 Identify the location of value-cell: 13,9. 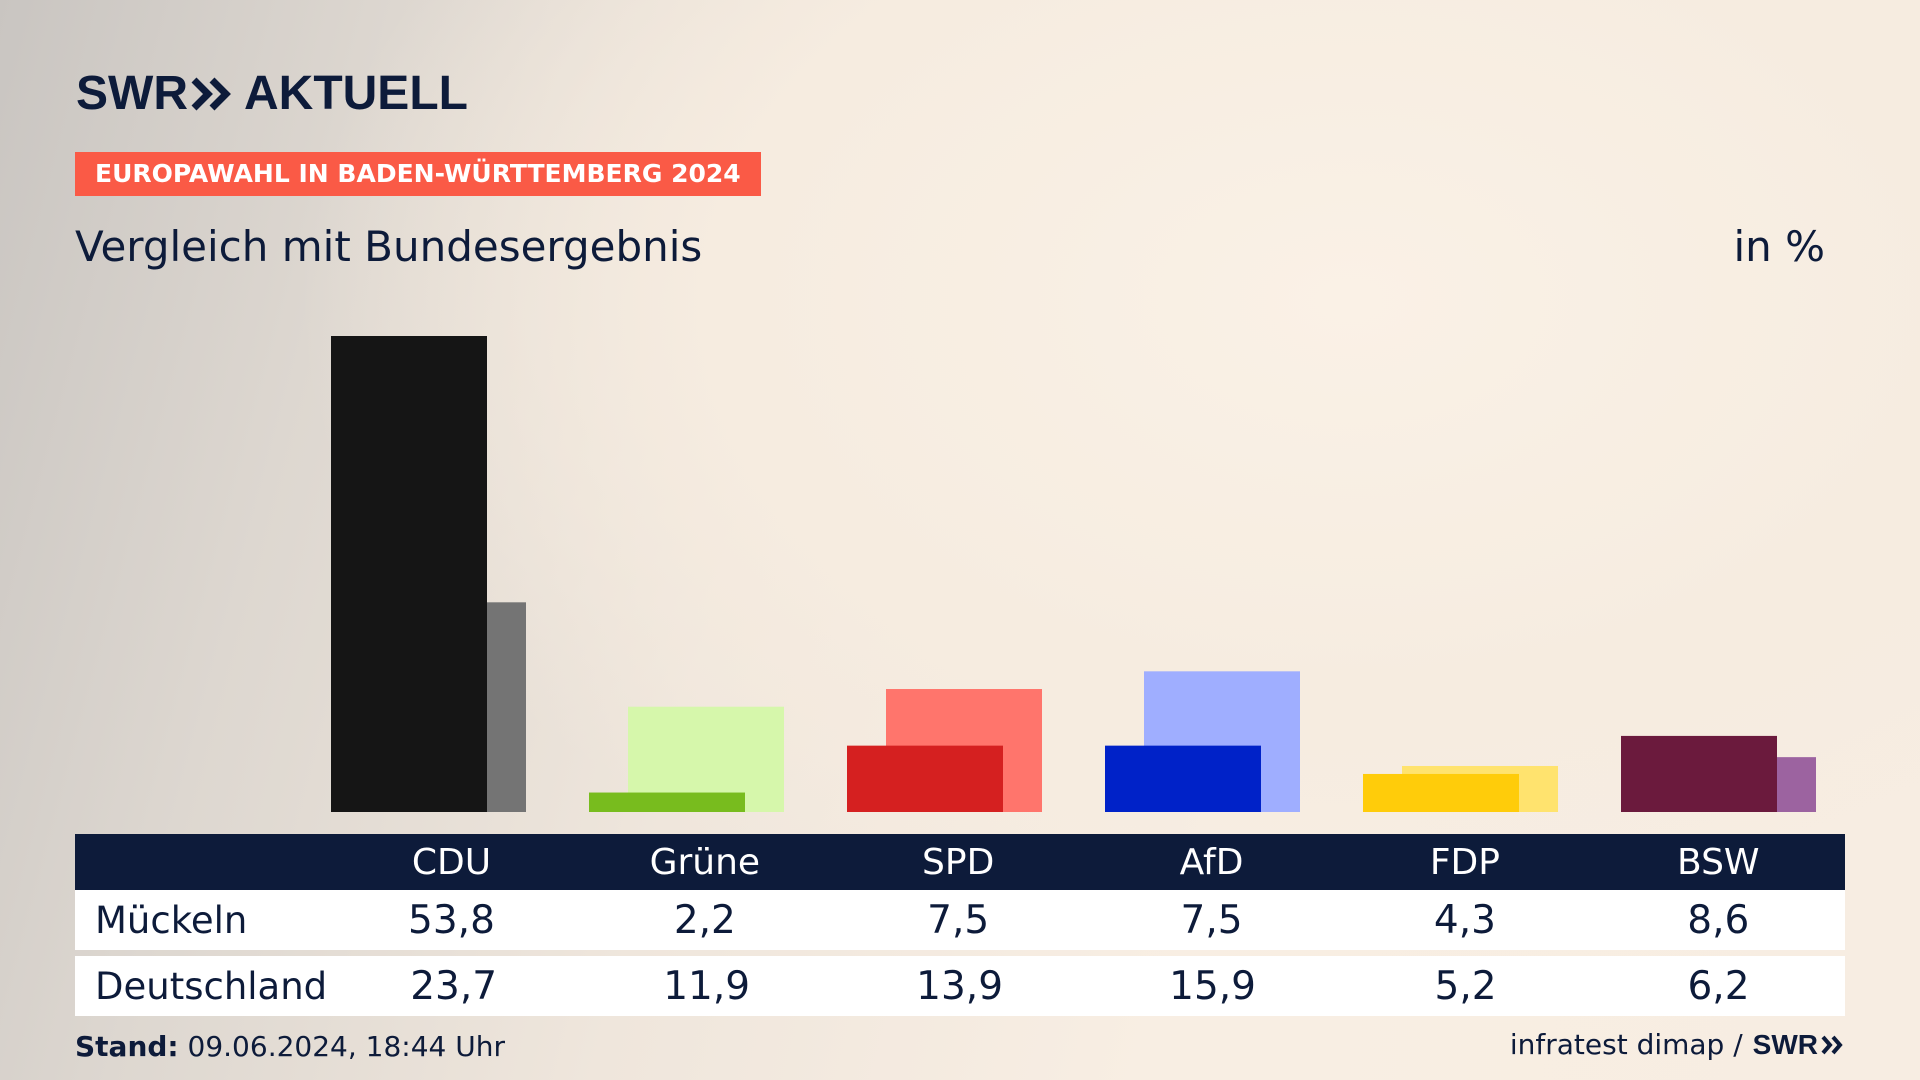
(960, 986).